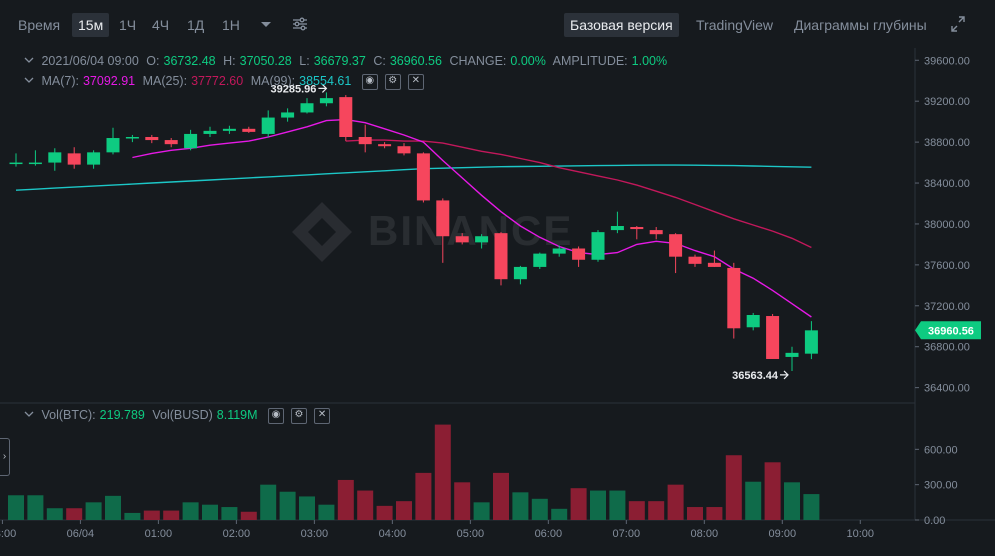 Image resolution: width=995 pixels, height=556 pixels. I want to click on vol-busd-value: 8.119M, so click(237, 415).